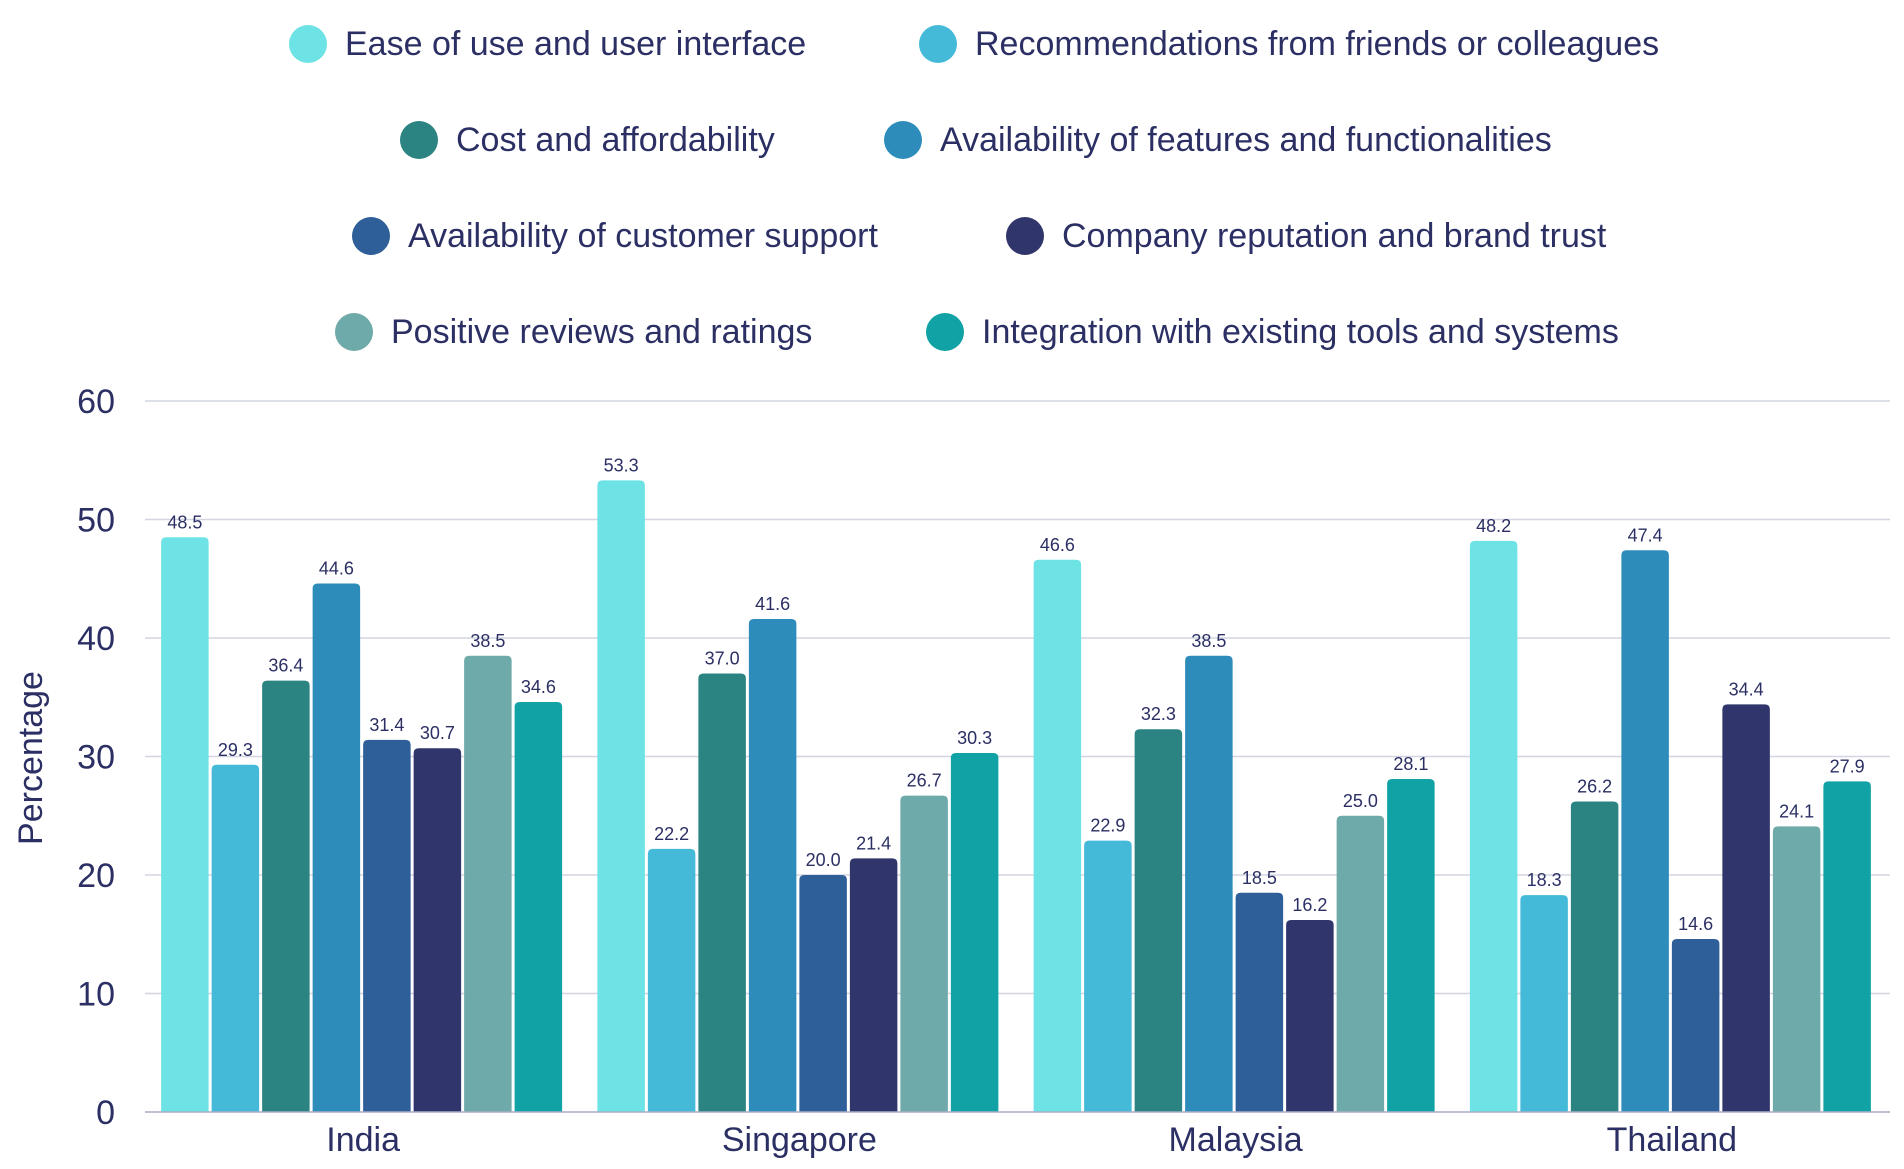  I want to click on data-label: 27.9, so click(1847, 766).